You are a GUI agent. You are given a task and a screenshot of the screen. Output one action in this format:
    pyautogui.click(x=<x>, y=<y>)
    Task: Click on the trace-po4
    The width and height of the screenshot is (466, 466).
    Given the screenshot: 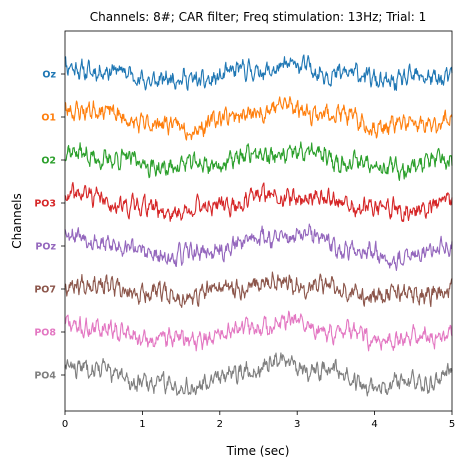 What is the action you would take?
    pyautogui.click(x=258, y=374)
    